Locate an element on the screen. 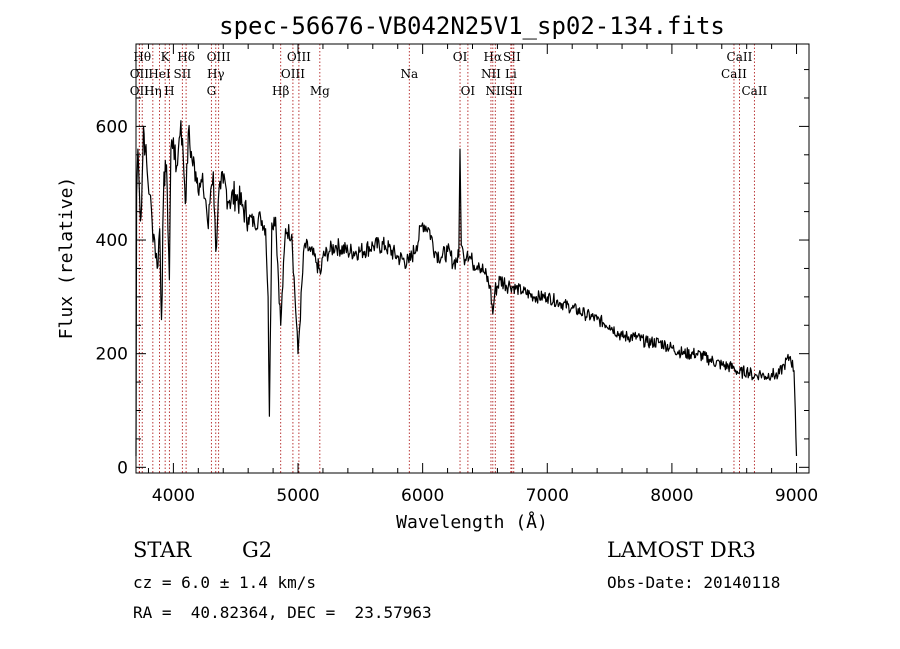 This screenshot has height=649, width=900. spectral-line-label: Hδ is located at coordinates (186, 57).